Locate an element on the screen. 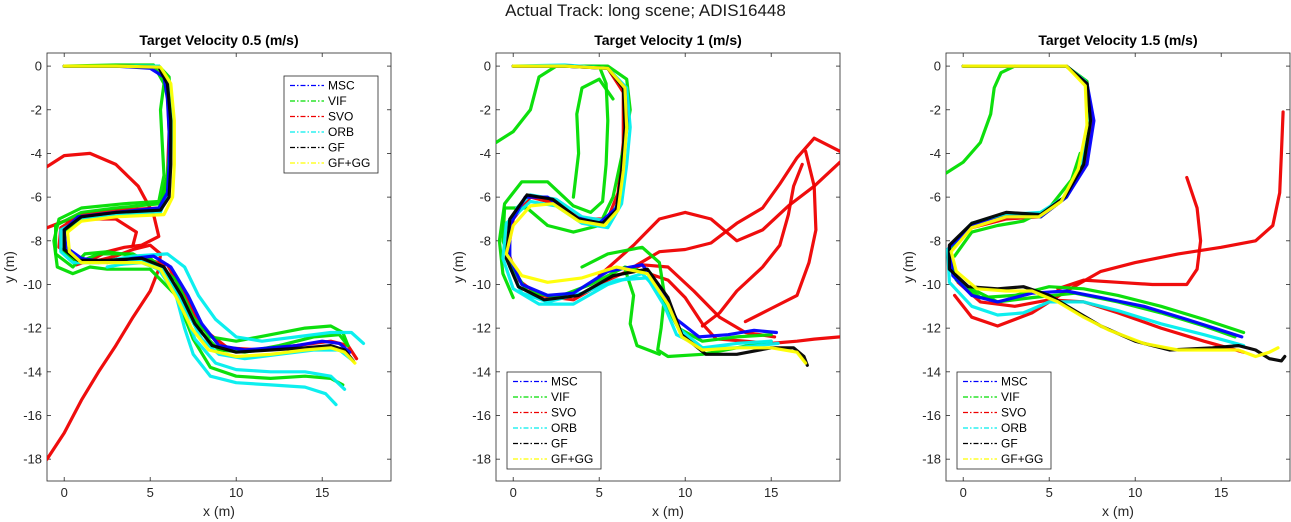 The image size is (1291, 522). figure-title: Actual Track: long scene; ADIS16448 is located at coordinates (645, 10).